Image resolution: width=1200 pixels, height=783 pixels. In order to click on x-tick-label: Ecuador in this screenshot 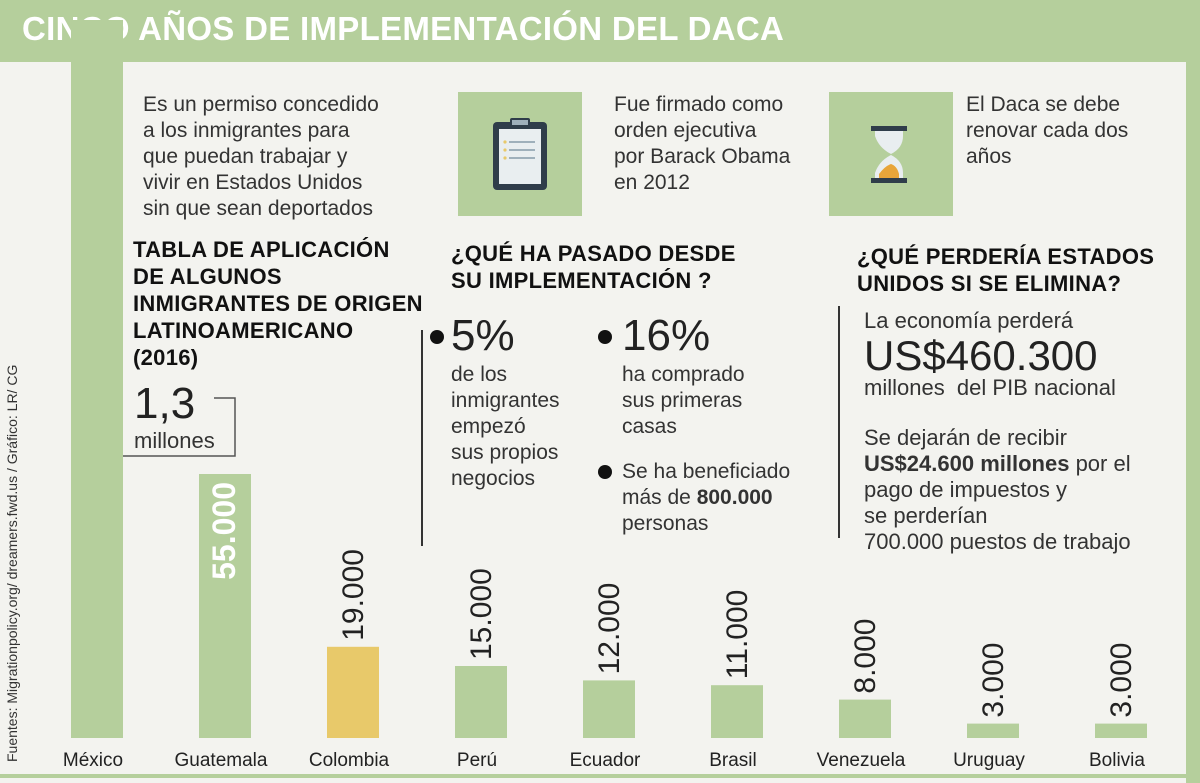, I will do `click(605, 760)`.